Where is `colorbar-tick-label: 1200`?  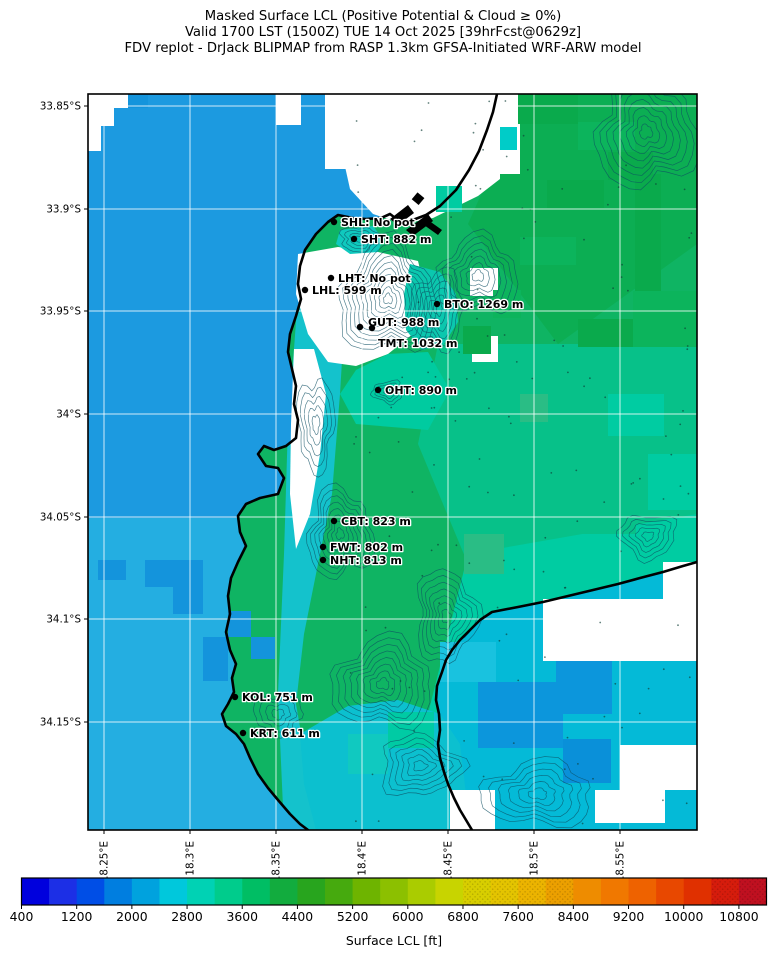
colorbar-tick-label: 1200 is located at coordinates (77, 916).